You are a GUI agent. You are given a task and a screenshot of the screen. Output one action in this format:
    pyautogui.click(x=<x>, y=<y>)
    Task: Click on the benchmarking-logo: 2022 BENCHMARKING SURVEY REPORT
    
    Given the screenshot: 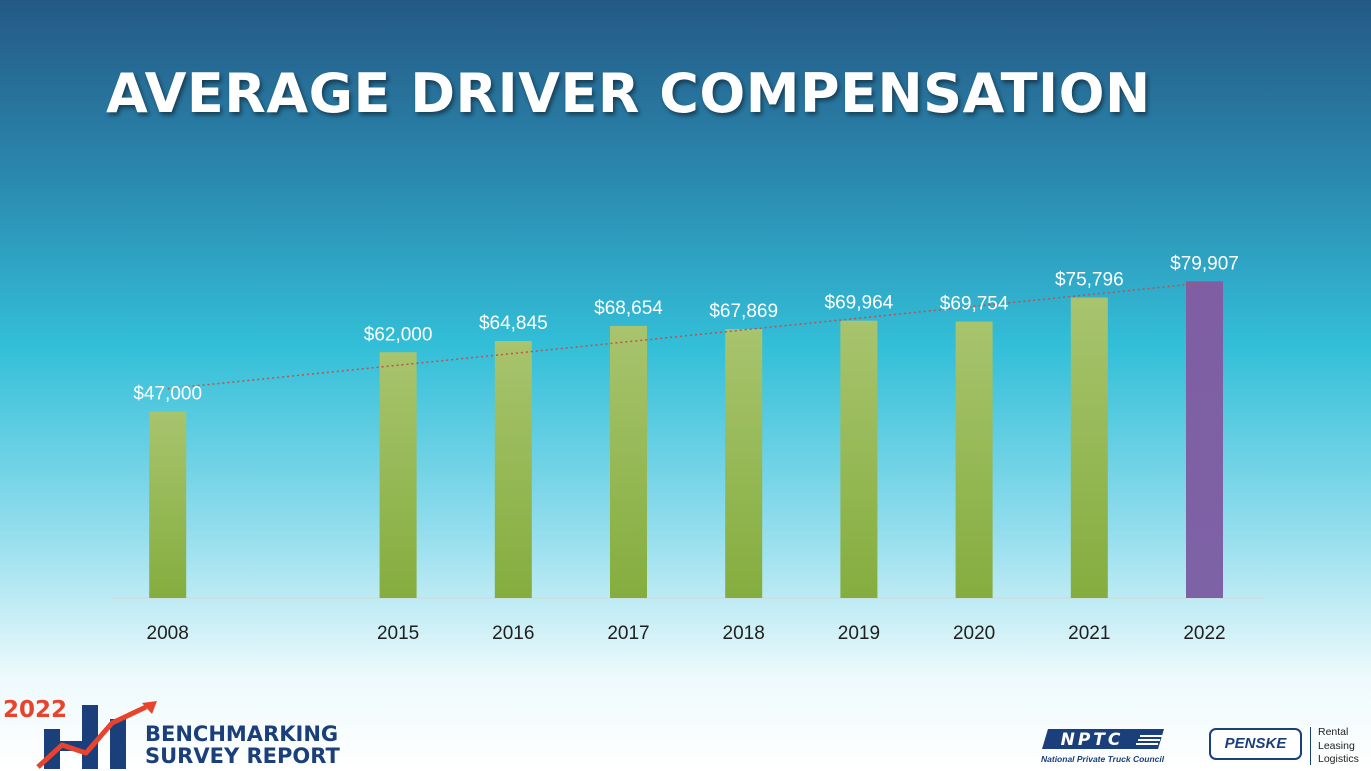 What is the action you would take?
    pyautogui.click(x=185, y=734)
    